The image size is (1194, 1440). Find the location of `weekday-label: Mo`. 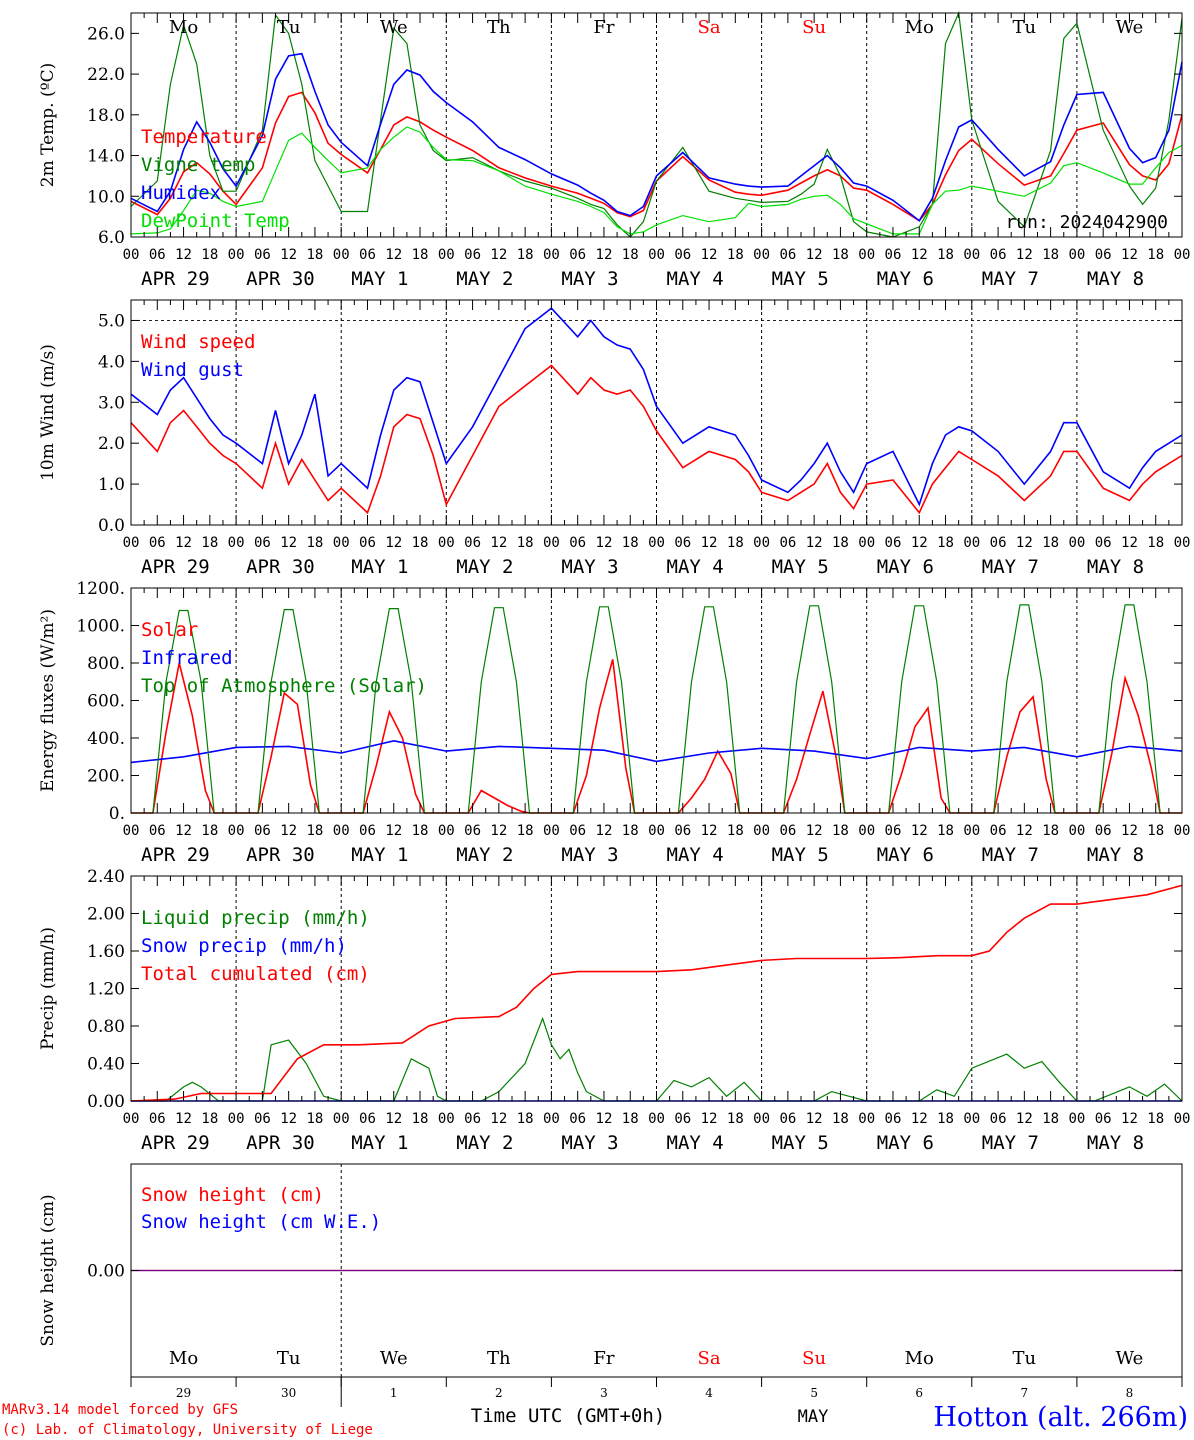

weekday-label: Mo is located at coordinates (183, 1358).